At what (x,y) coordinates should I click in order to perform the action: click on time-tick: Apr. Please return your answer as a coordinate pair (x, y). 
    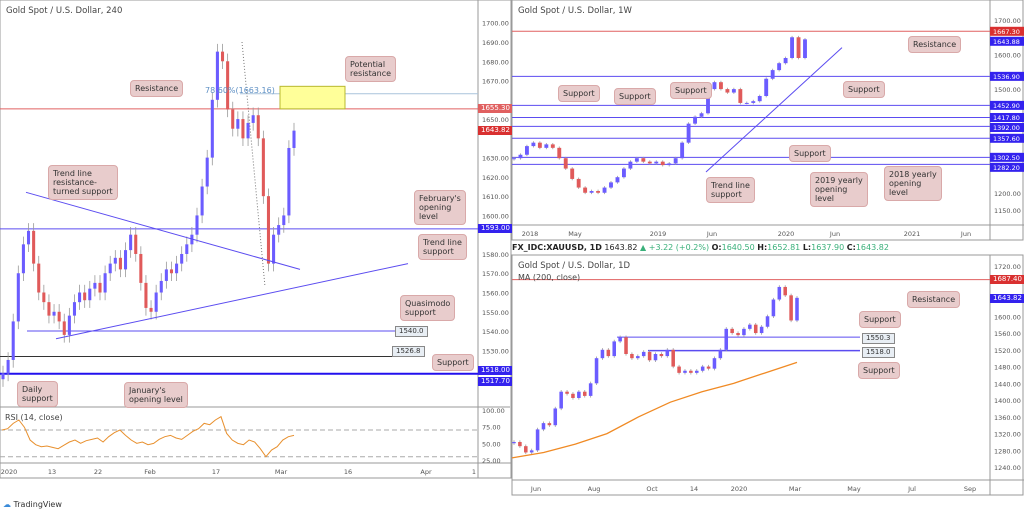
    Looking at the image, I should click on (426, 472).